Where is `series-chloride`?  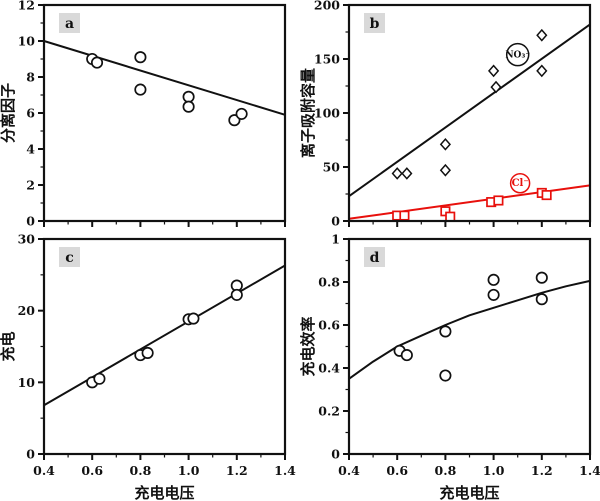 series-chloride is located at coordinates (472, 204).